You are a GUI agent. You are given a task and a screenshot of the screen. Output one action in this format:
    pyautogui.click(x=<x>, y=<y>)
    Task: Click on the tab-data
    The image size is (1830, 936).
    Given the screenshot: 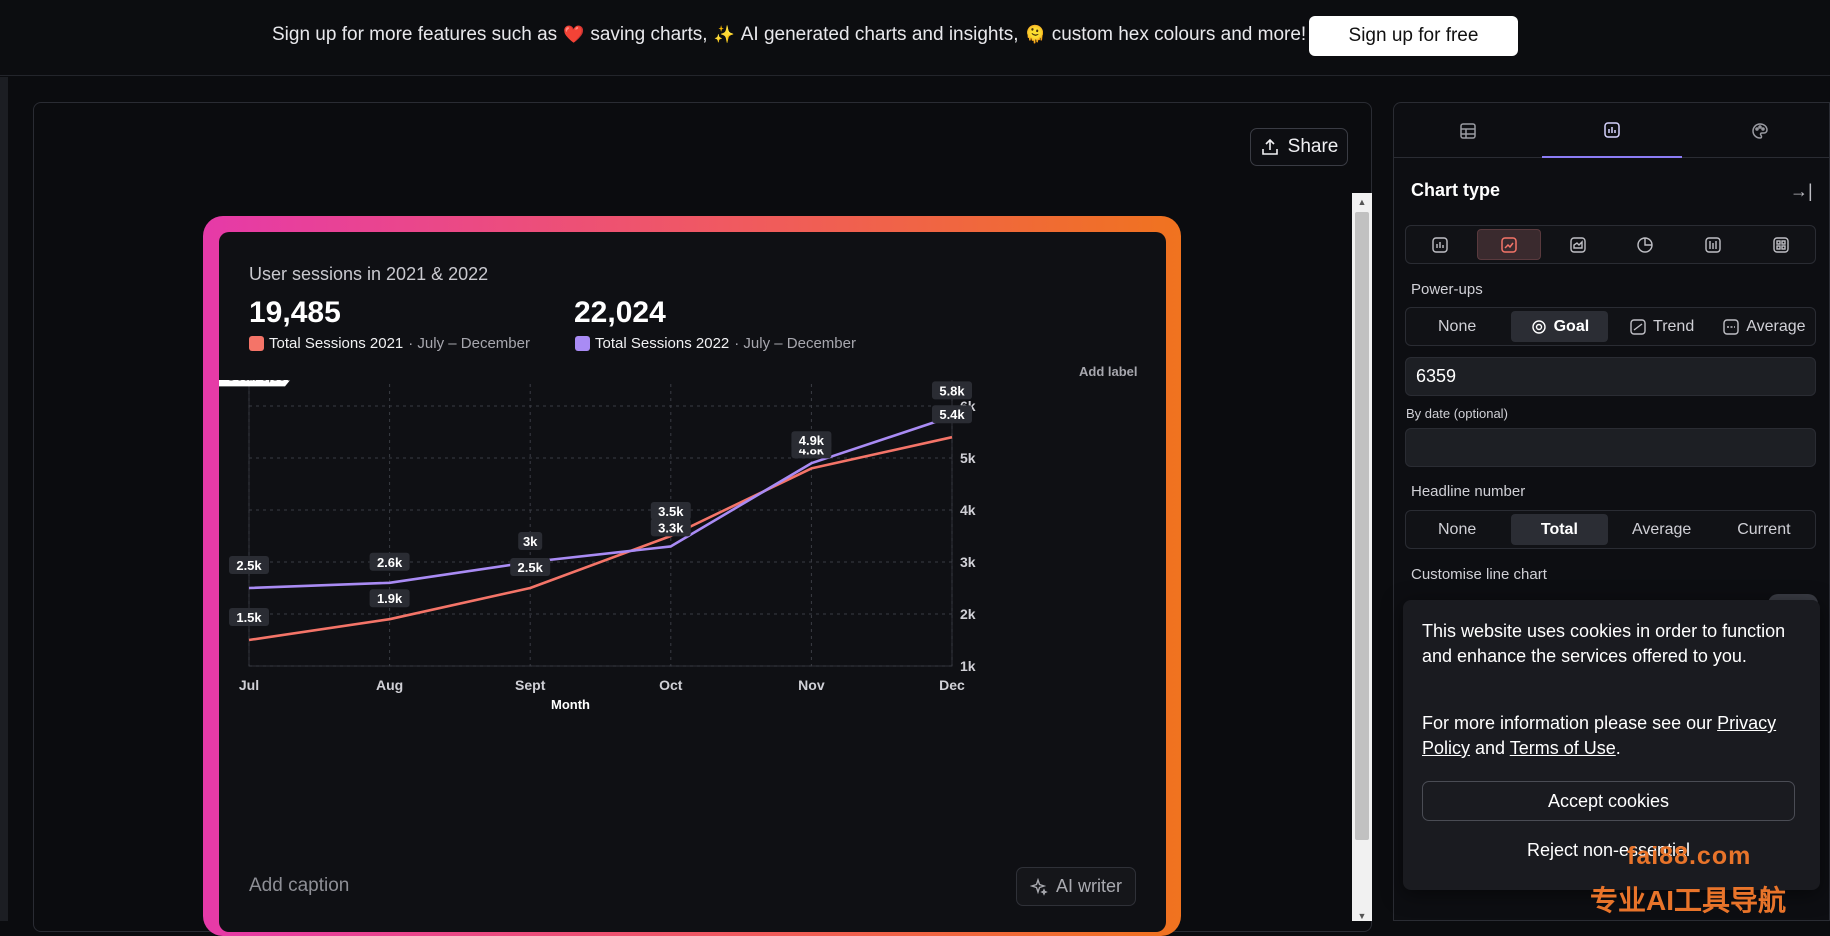 What is the action you would take?
    pyautogui.click(x=1468, y=130)
    